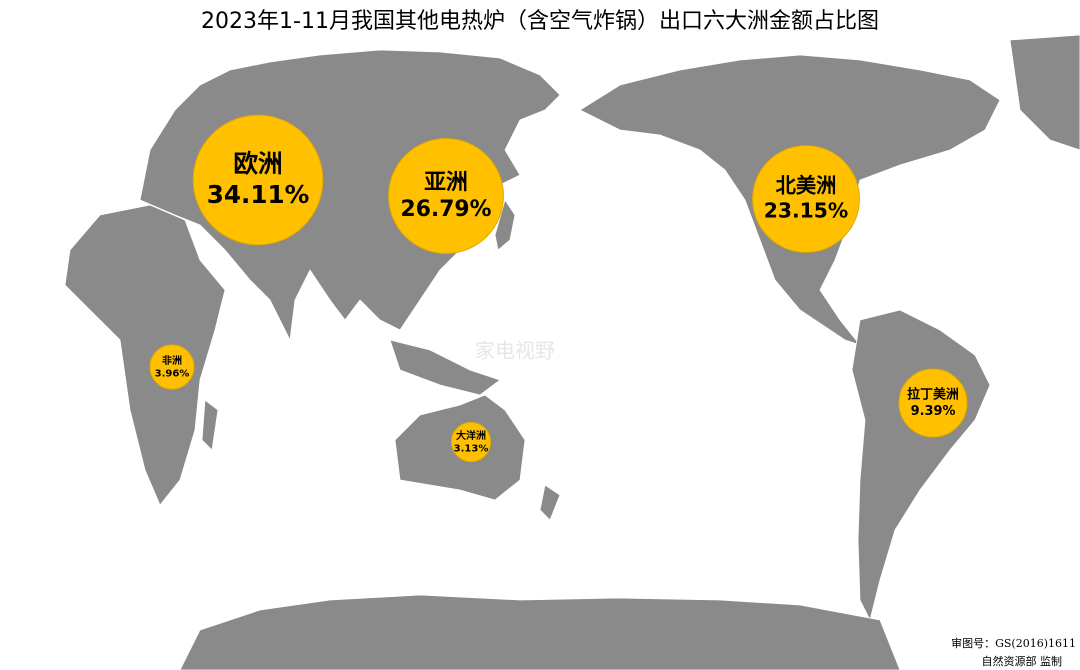  What do you see at coordinates (172, 360) in the screenshot?
I see `bubble-name: 非洲` at bounding box center [172, 360].